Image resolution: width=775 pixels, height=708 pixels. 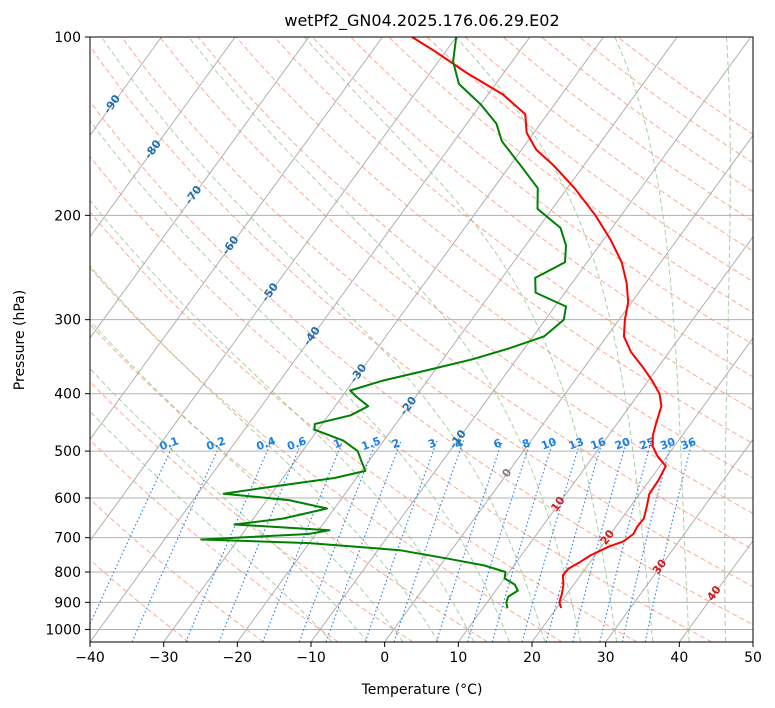 I want to click on isotherm-label: -60, so click(x=230, y=245).